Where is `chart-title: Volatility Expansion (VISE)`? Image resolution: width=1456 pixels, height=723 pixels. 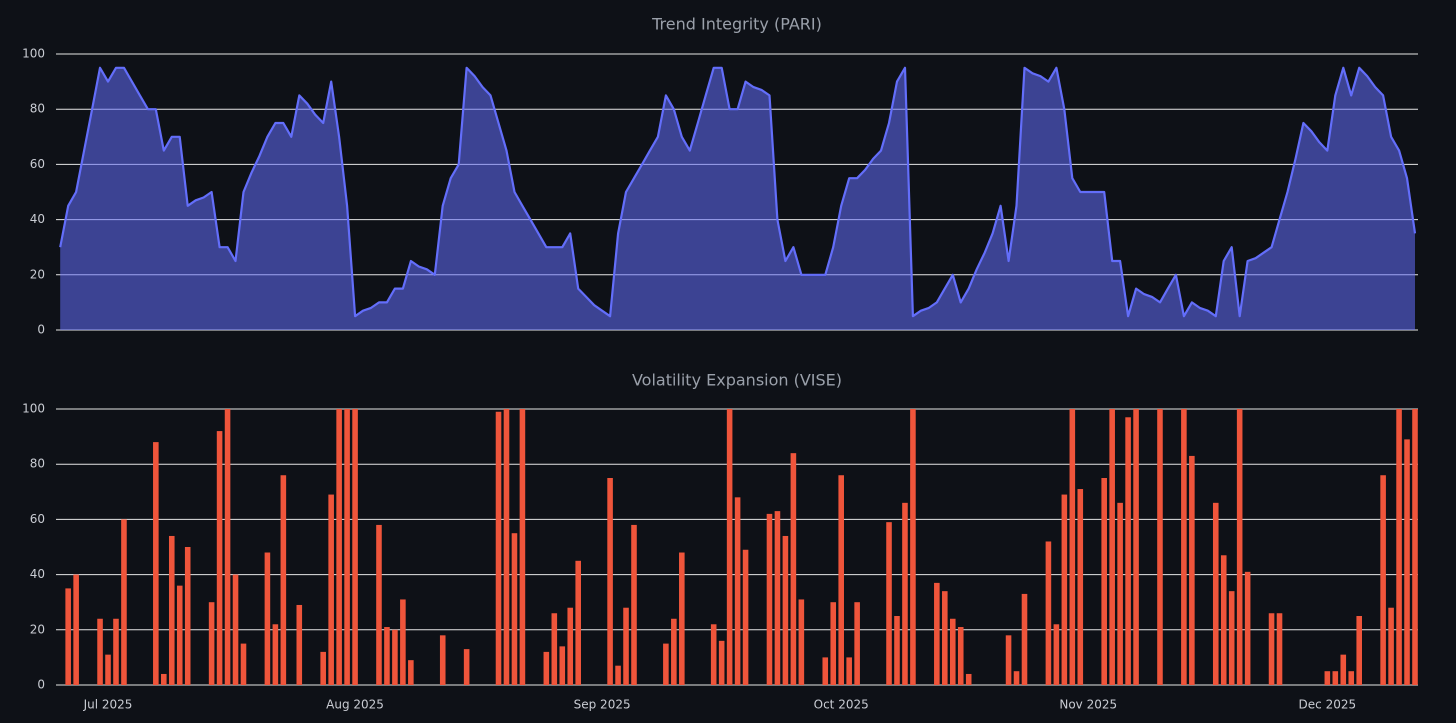 chart-title: Volatility Expansion (VISE) is located at coordinates (737, 380).